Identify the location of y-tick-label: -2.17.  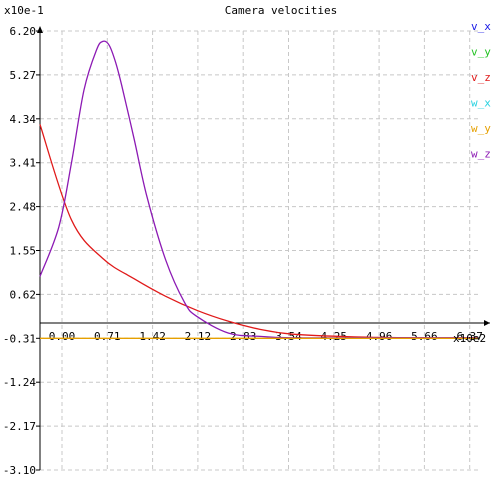
(19, 426).